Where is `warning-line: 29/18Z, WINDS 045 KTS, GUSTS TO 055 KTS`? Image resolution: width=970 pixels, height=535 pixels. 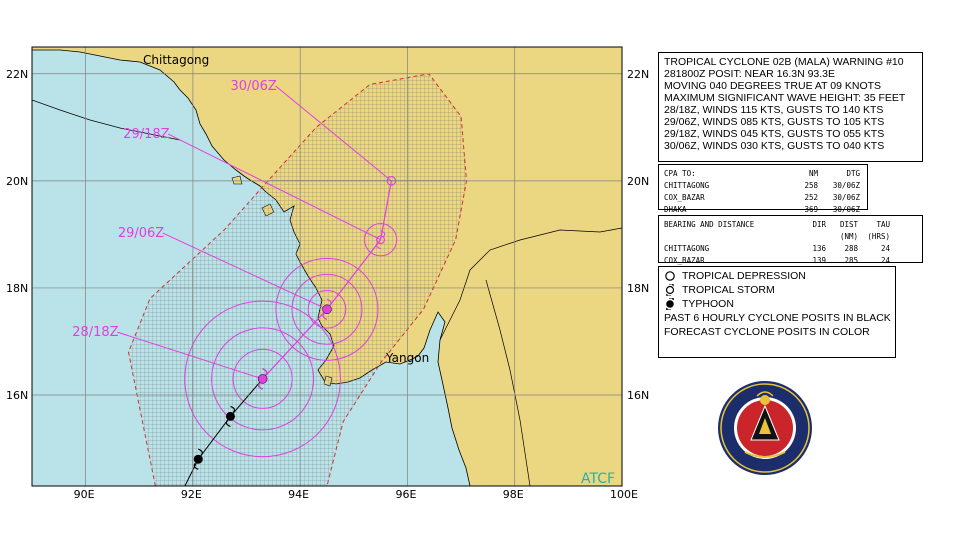
warning-line: 29/18Z, WINDS 045 KTS, GUSTS TO 055 KTS is located at coordinates (774, 134).